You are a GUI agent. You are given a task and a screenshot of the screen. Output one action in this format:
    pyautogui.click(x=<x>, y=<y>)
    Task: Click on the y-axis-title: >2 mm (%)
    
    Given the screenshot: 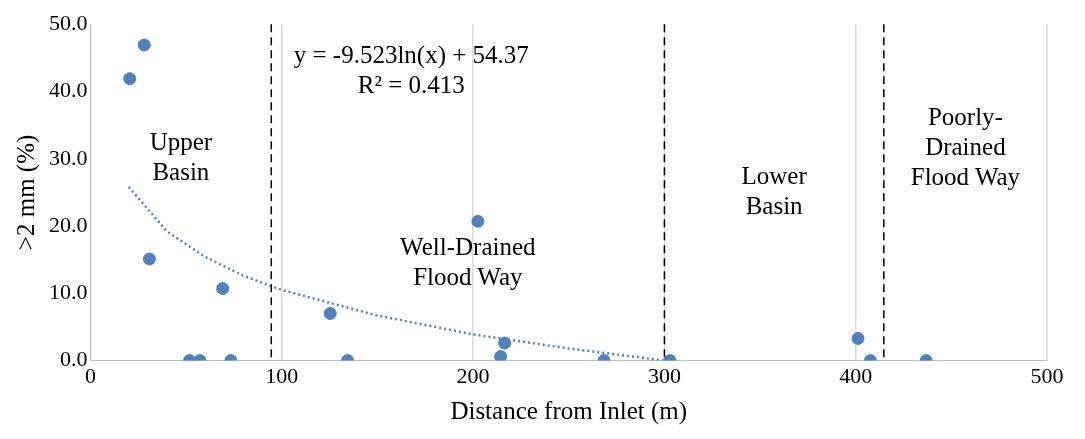 What is the action you would take?
    pyautogui.click(x=25, y=192)
    